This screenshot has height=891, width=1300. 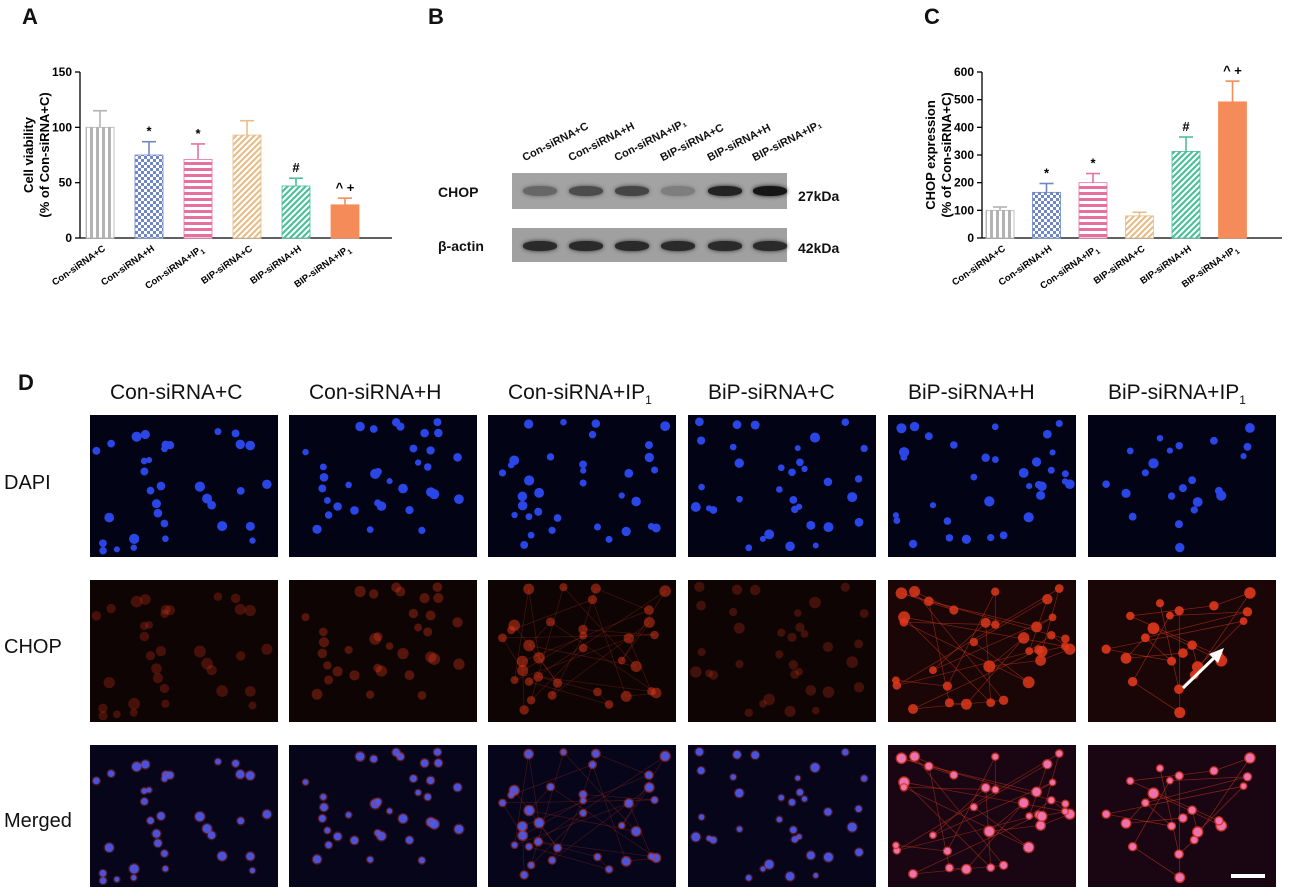 What do you see at coordinates (436, 16) in the screenshot?
I see `panel-label-b: B` at bounding box center [436, 16].